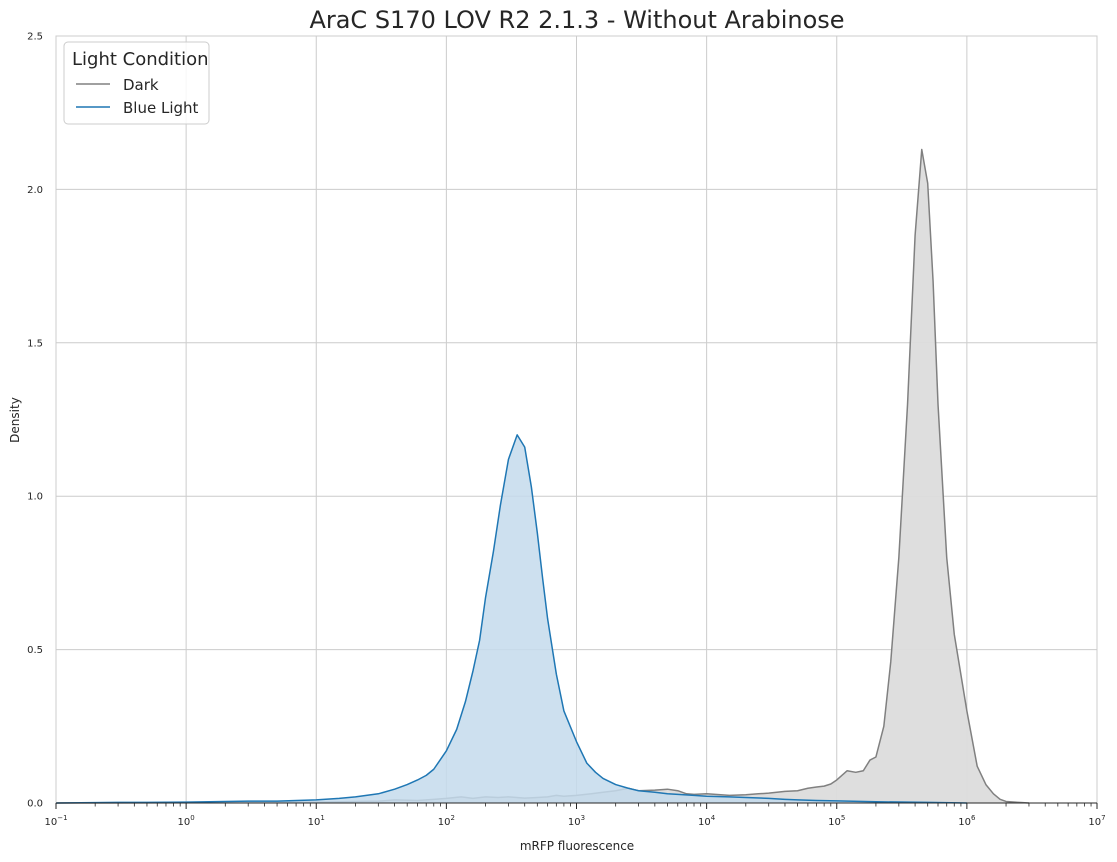  I want to click on x-tick-label: 10⁻¹, so click(55, 821).